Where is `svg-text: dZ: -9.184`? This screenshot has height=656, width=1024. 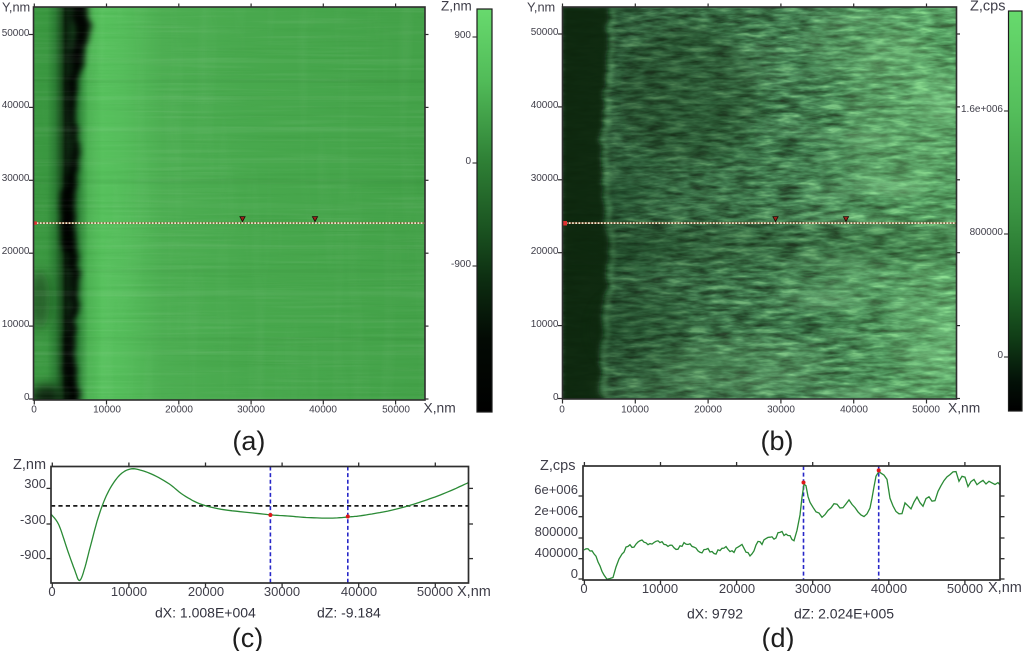
svg-text: dZ: -9.184 is located at coordinates (349, 613).